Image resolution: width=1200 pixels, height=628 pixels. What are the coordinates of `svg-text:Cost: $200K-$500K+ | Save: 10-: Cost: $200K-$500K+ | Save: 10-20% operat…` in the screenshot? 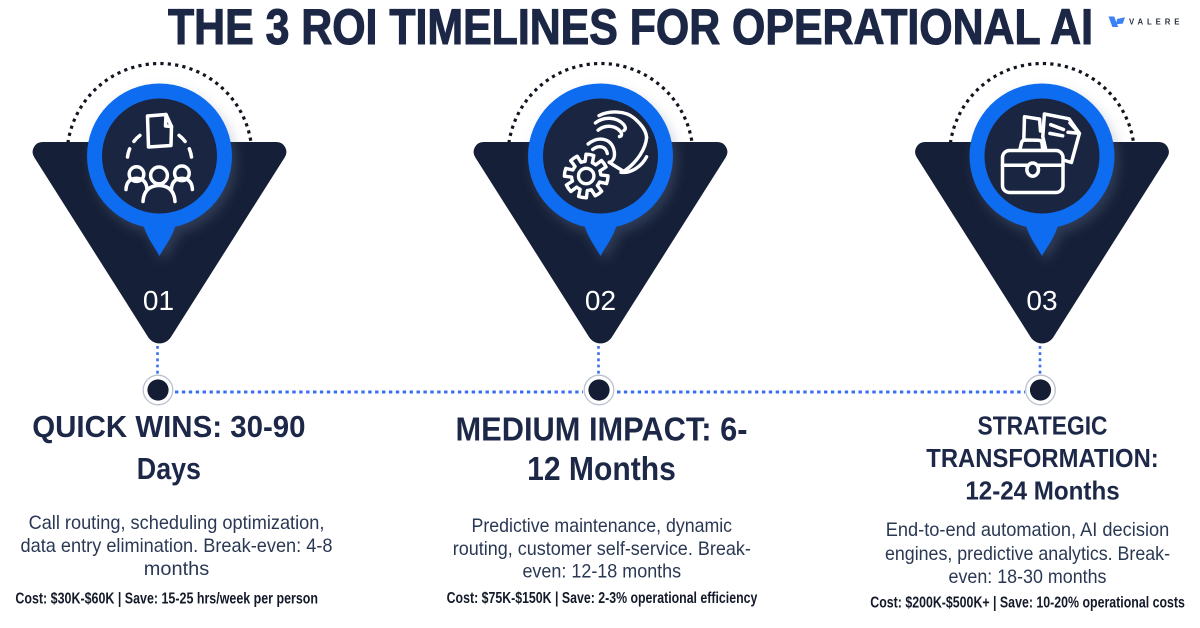 It's located at (1027, 603).